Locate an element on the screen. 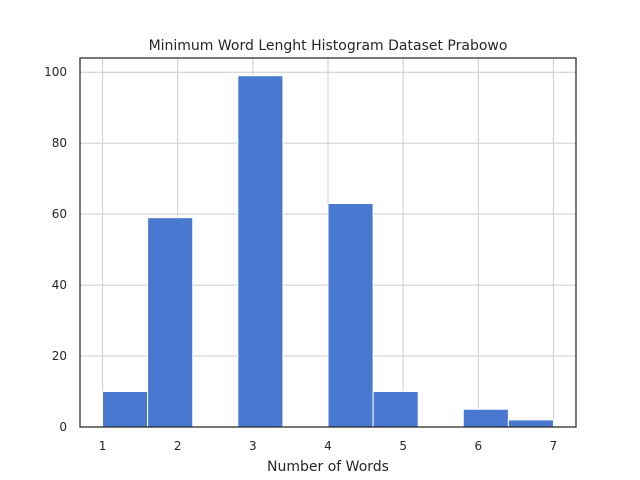 The height and width of the screenshot is (480, 640). y-tick-label: 100 is located at coordinates (55, 72).